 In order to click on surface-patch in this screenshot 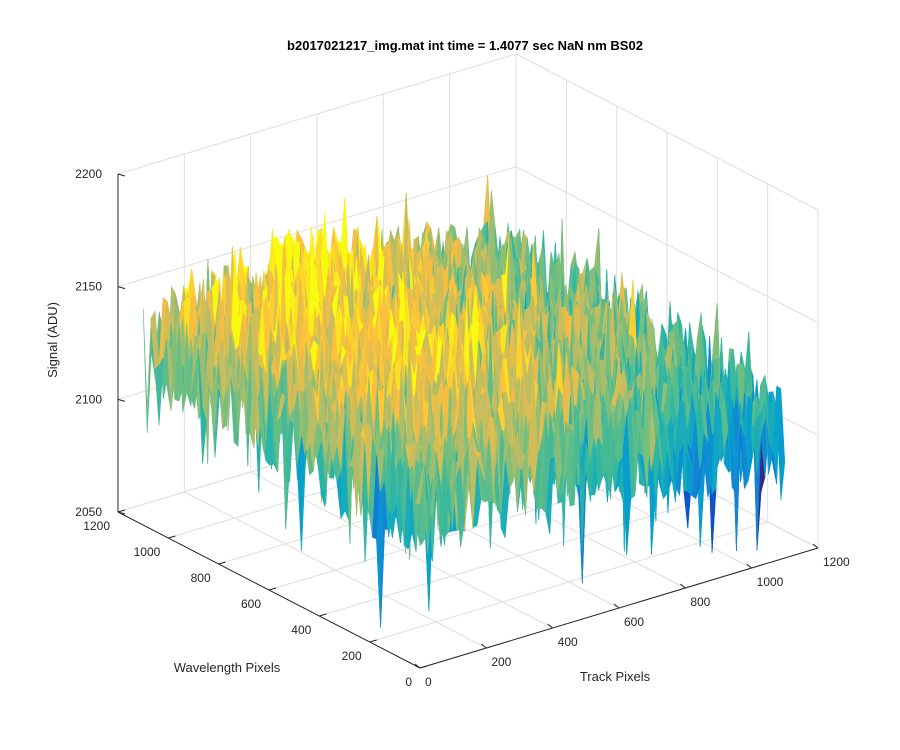, I will do `click(159, 391)`.